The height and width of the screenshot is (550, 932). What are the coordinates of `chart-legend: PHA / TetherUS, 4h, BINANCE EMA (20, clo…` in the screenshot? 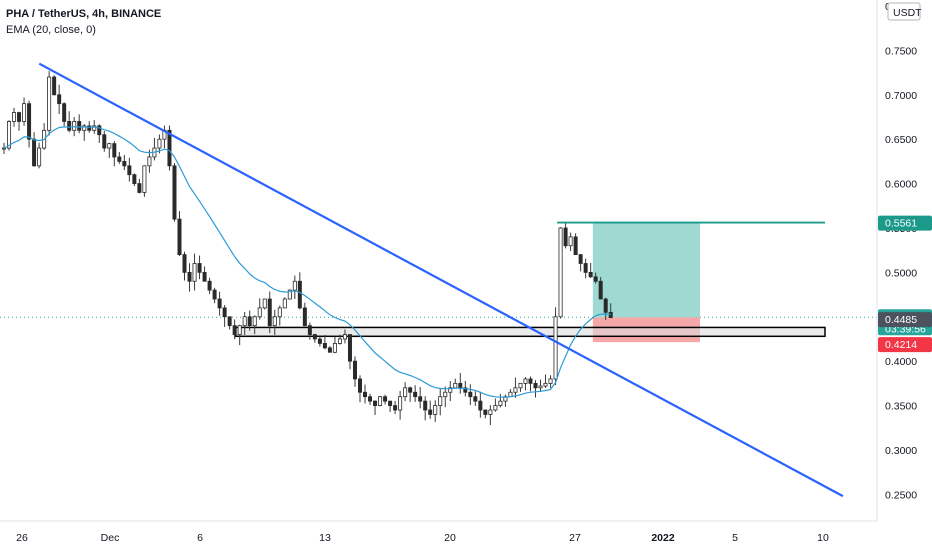 It's located at (83, 22).